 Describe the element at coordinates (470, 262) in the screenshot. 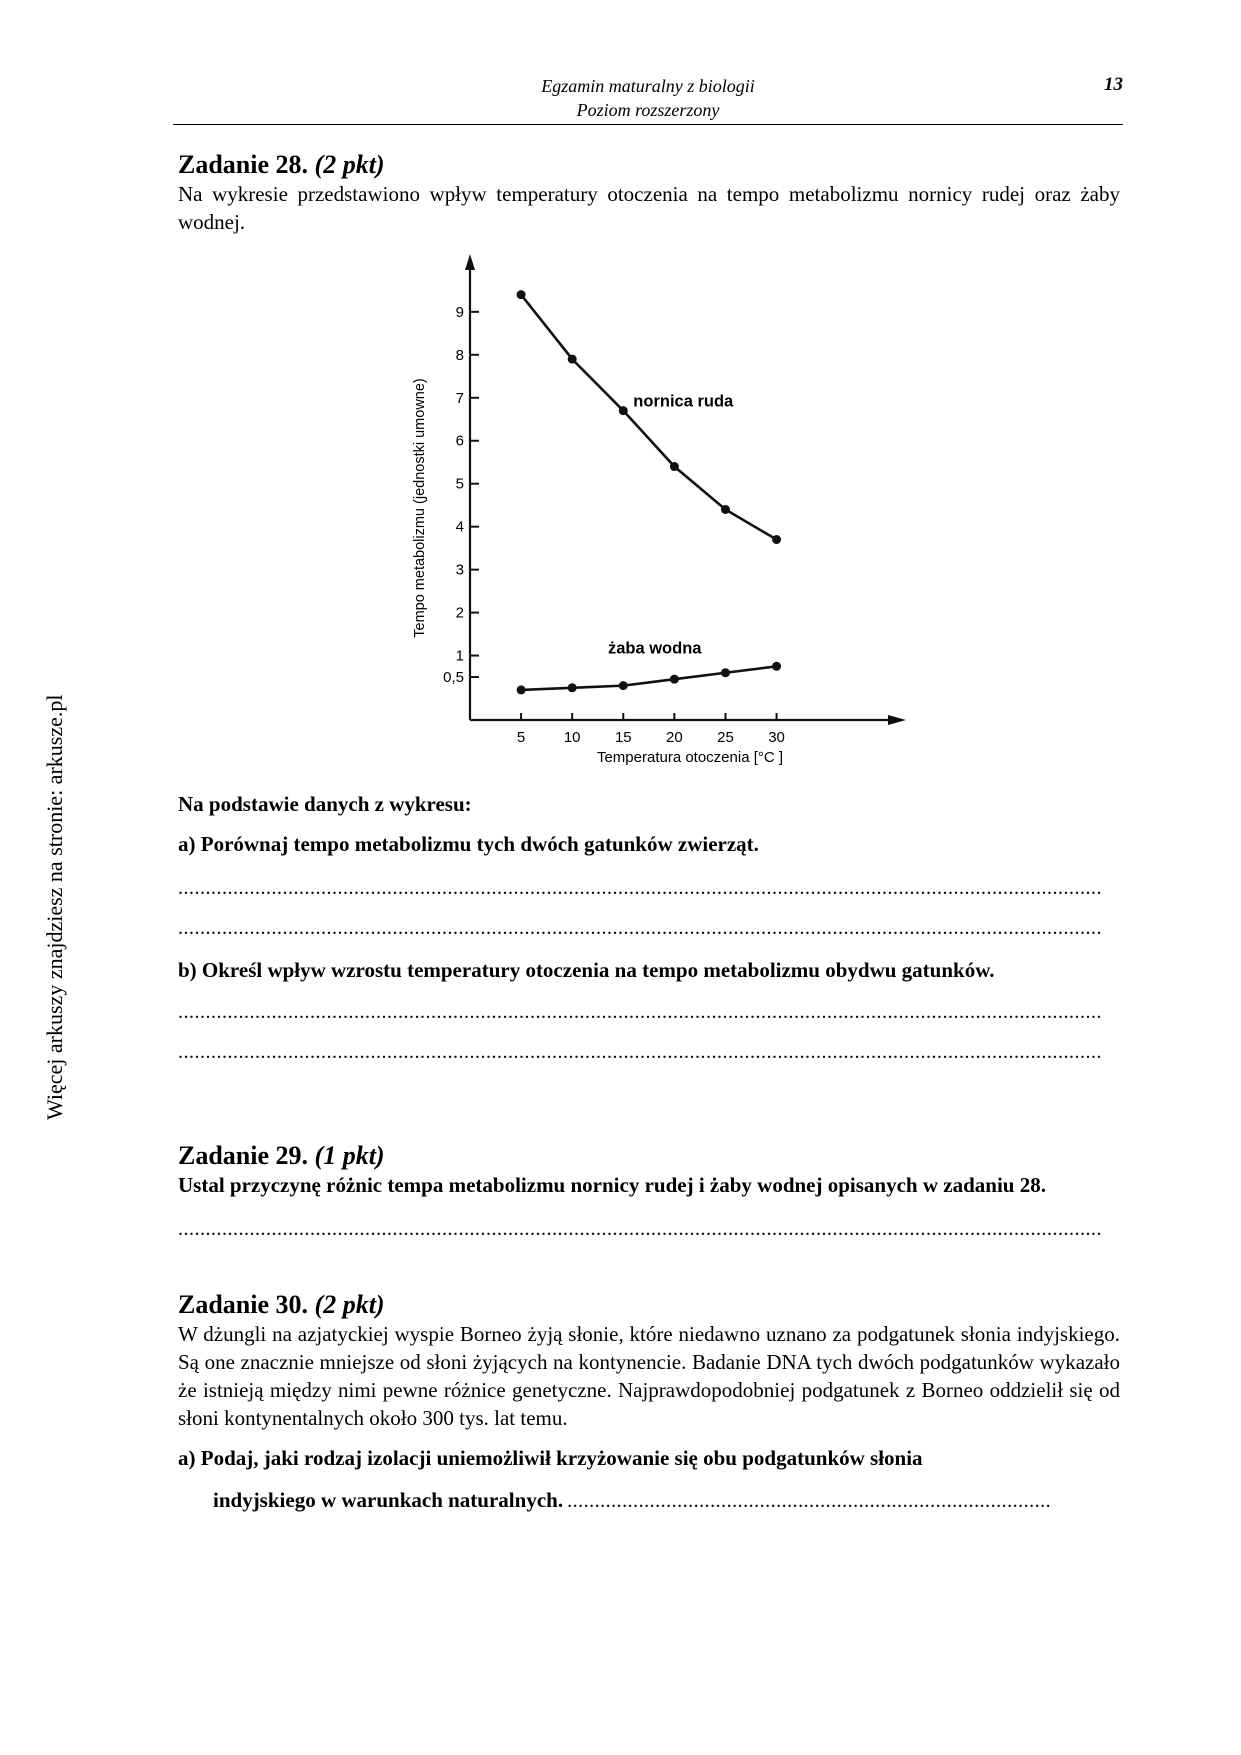

I see `chart-y-axis-arrow` at that location.